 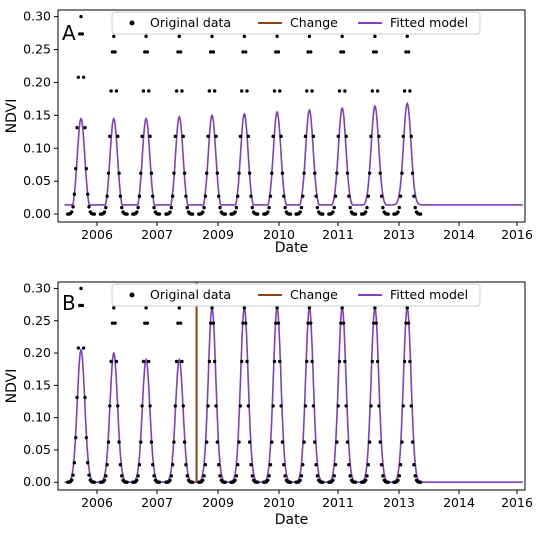 What do you see at coordinates (37, 180) in the screenshot?
I see `y-tick-label: 0.05` at bounding box center [37, 180].